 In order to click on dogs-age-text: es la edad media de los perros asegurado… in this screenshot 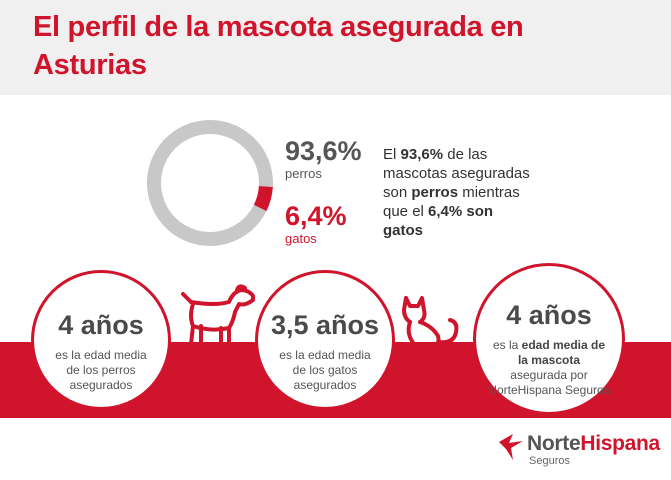, I will do `click(101, 370)`.